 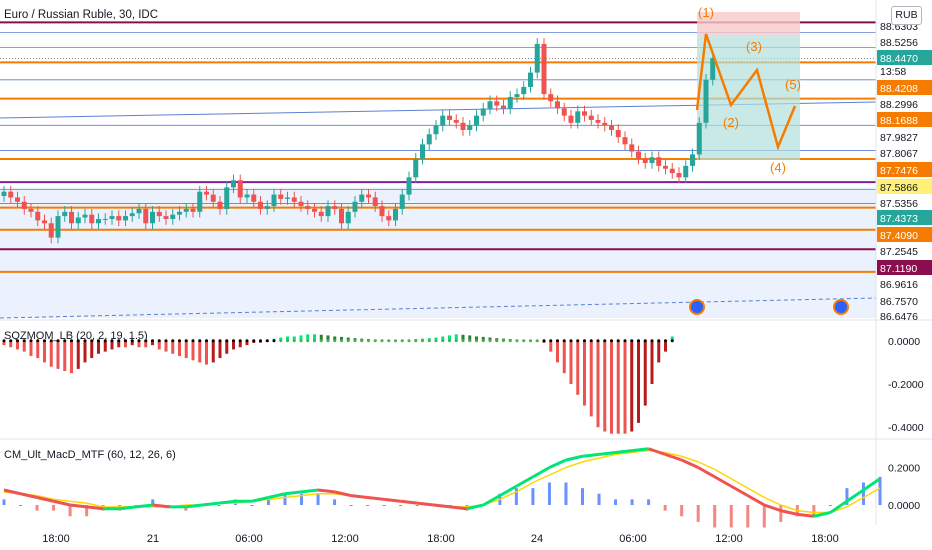 What do you see at coordinates (81, 15) in the screenshot?
I see `symbol-title: Euro / Russian Ruble, 30, IDC` at bounding box center [81, 15].